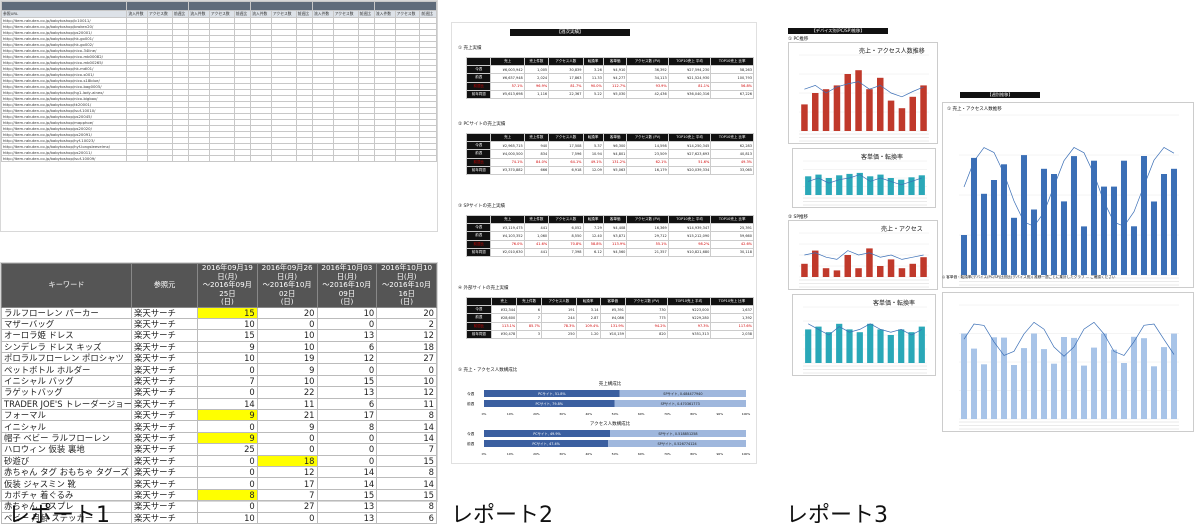 This screenshot has width=1201, height=529. What do you see at coordinates (219, 358) in the screenshot?
I see `table-row: ポロラルフローレン ポロシャツ 楽天サーチ 10 19 12 27` at bounding box center [219, 358].